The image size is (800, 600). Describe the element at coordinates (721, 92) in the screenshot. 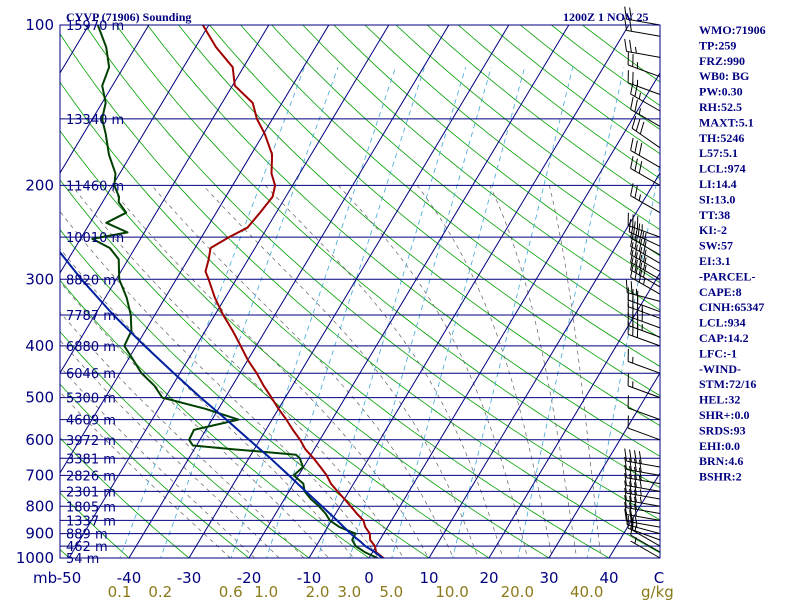

I see `index-item: PW:0.30` at that location.